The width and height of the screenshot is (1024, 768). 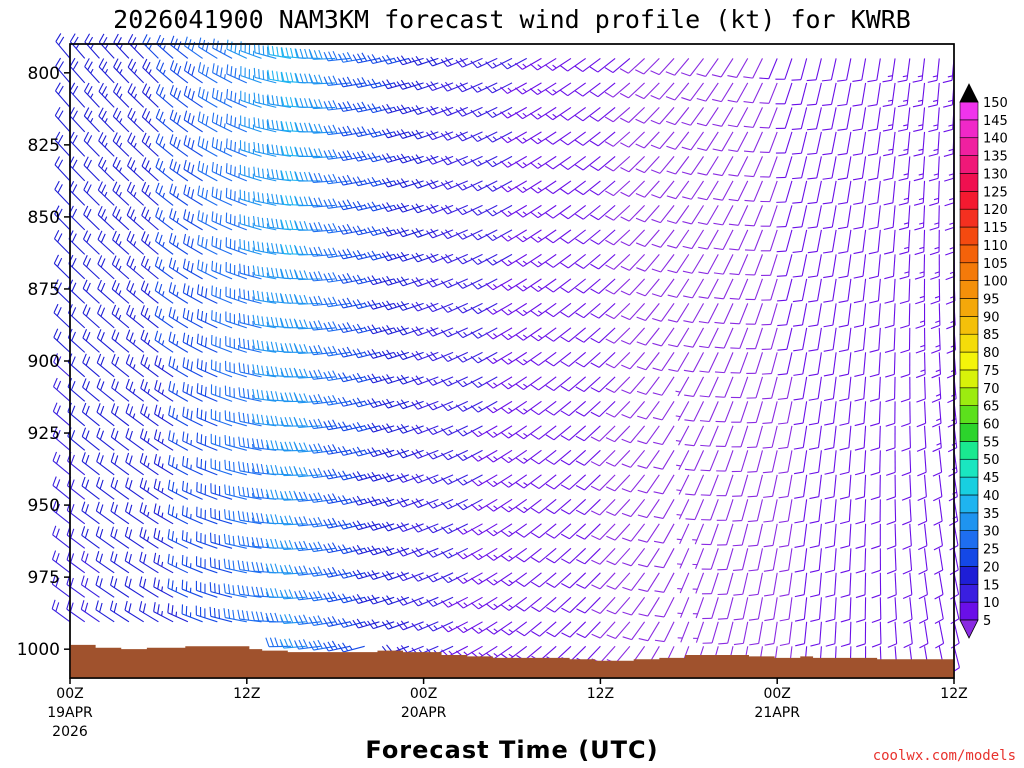 I want to click on colorbar-label: 60, so click(x=991, y=425).